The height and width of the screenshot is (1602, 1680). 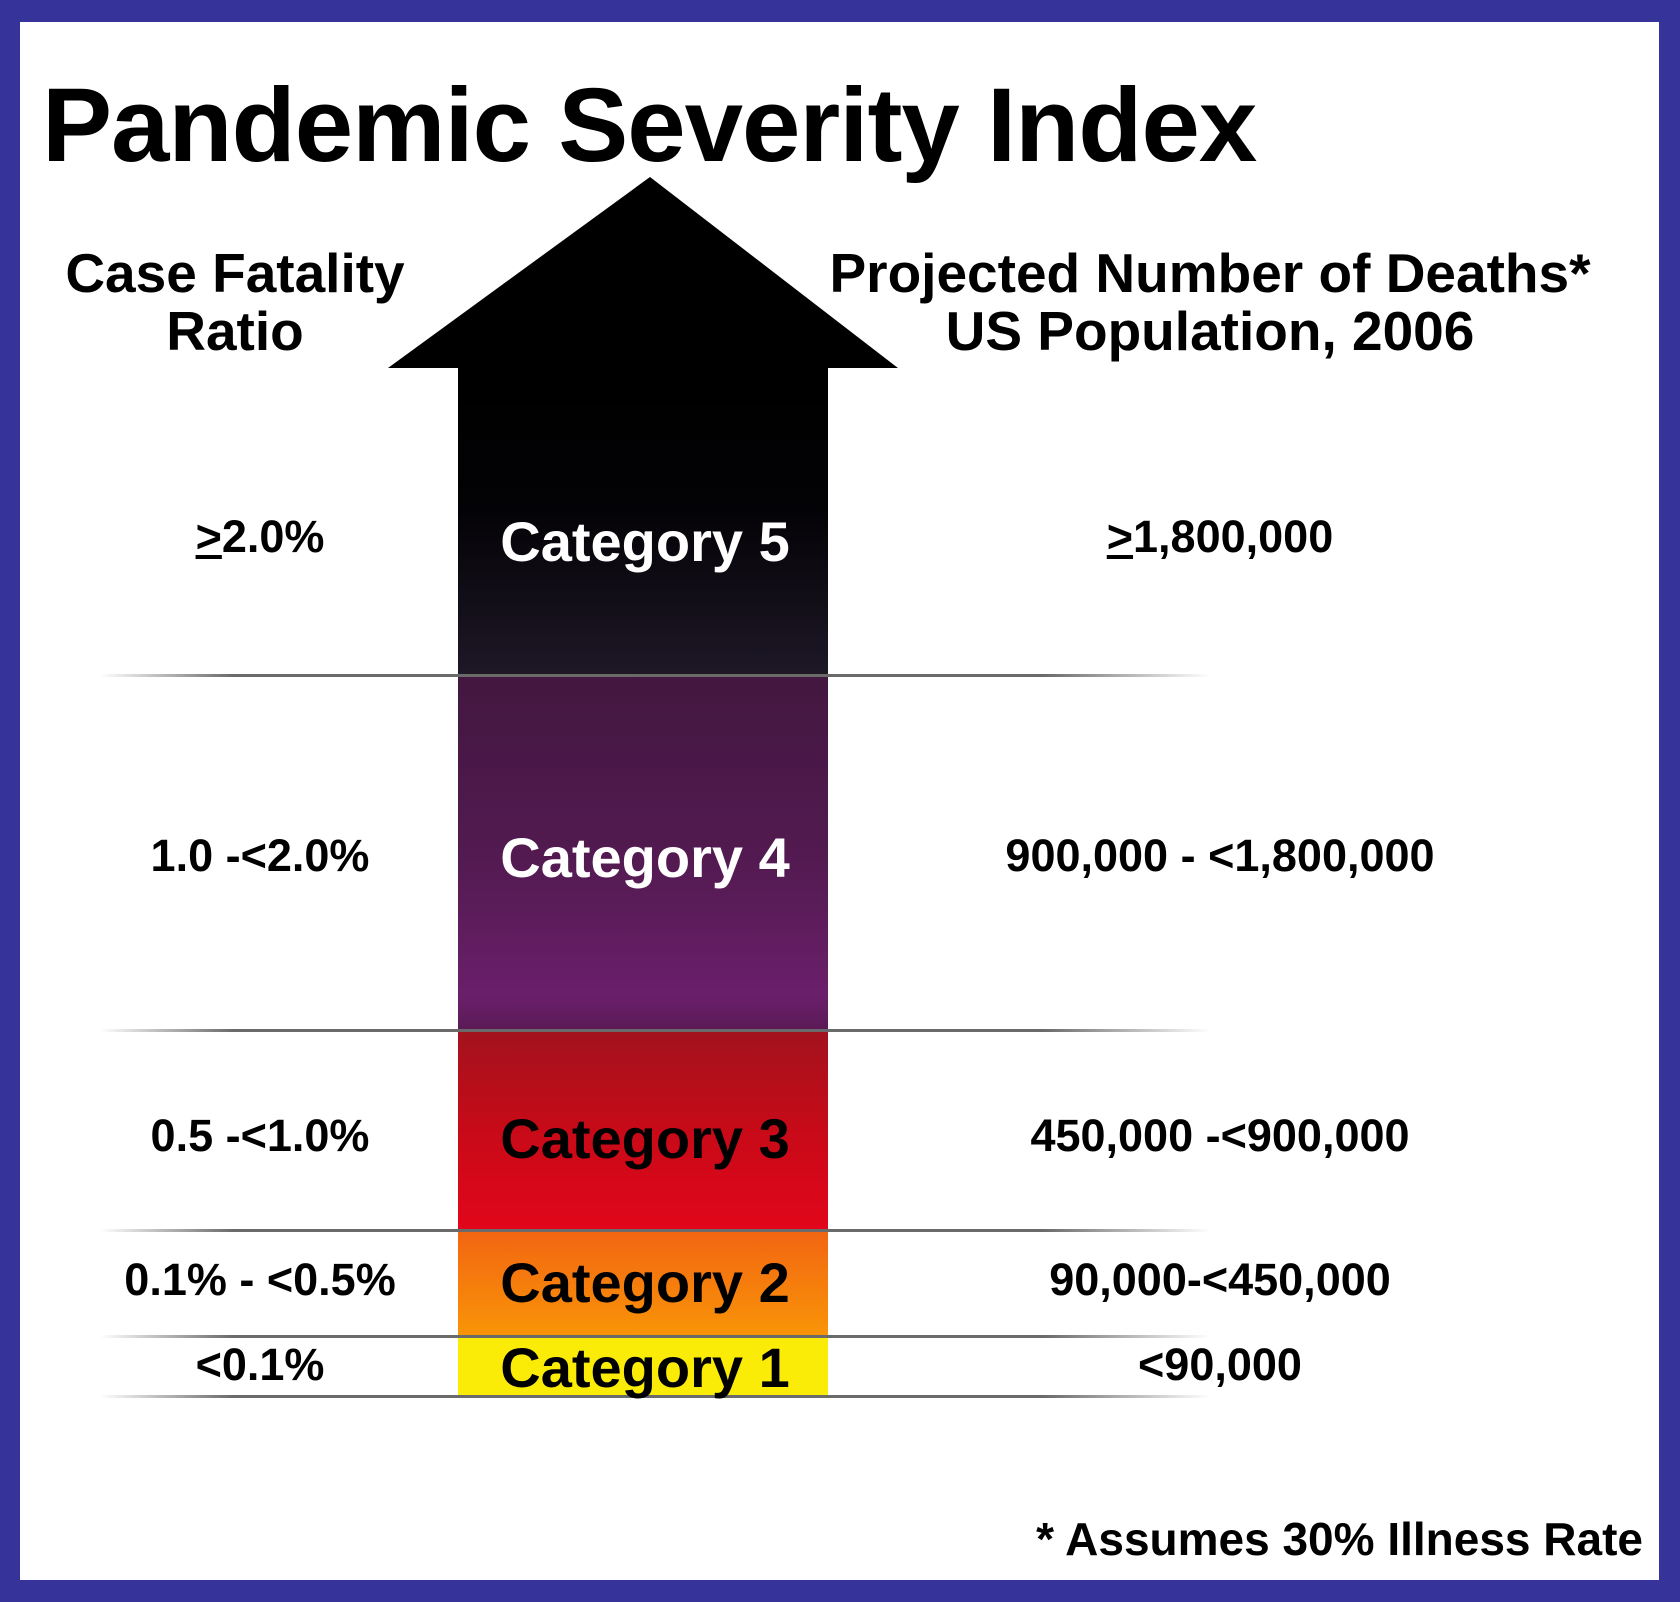 I want to click on cfr-category-1: <0.1%, so click(x=260, y=1364).